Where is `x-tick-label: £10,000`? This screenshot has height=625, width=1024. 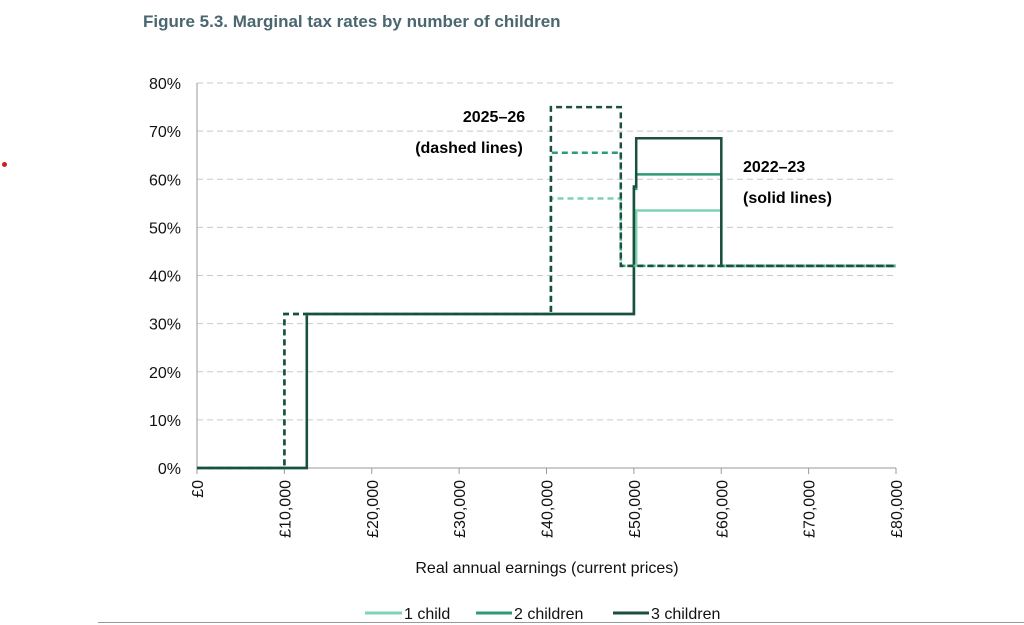
x-tick-label: £10,000 is located at coordinates (285, 509).